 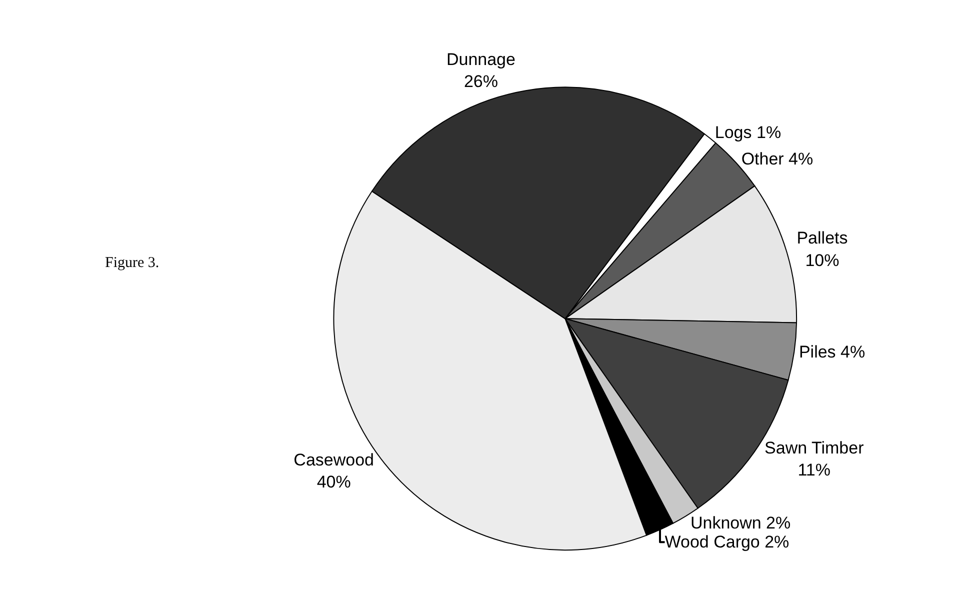 What do you see at coordinates (727, 542) in the screenshot?
I see `slice-label: Wood Cargo 2%` at bounding box center [727, 542].